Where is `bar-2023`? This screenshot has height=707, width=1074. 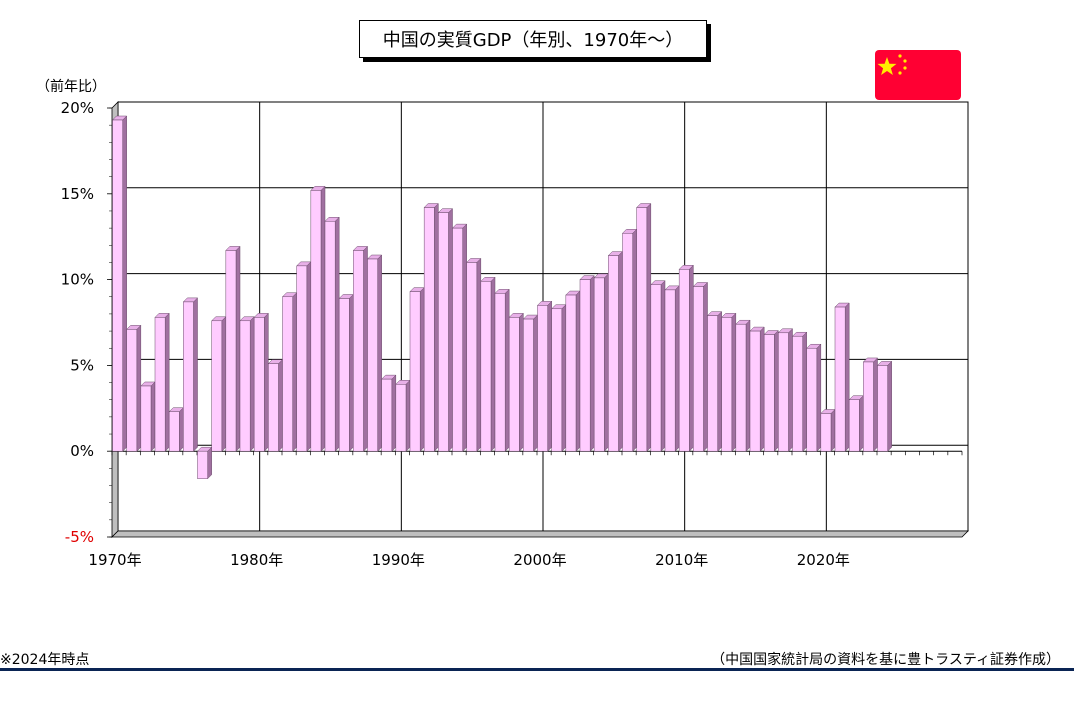
bar-2023 is located at coordinates (870, 404).